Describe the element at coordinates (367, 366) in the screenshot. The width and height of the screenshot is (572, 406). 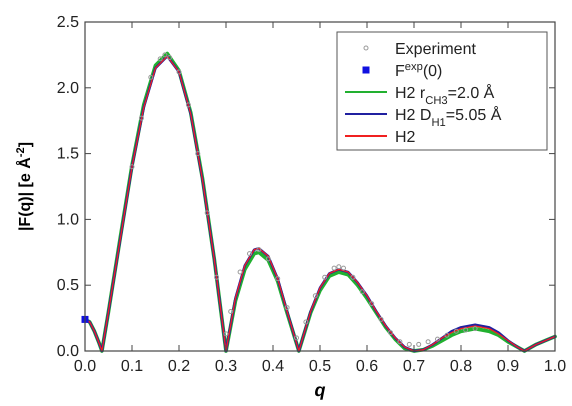
I see `x-tick-label: 0.6` at that location.